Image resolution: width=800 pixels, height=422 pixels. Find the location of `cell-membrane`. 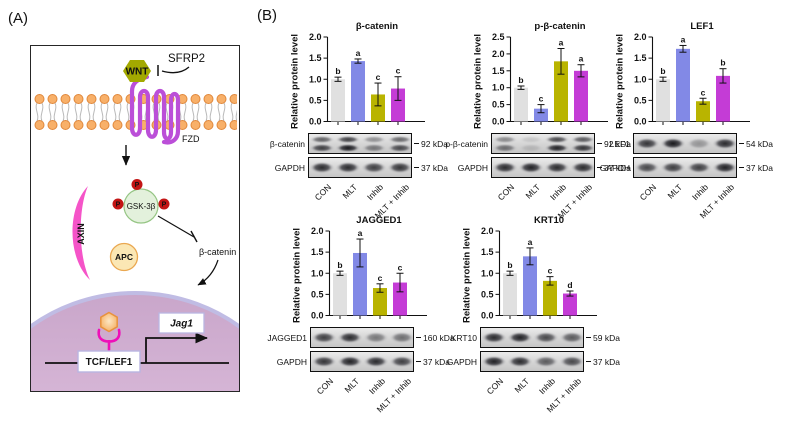

cell-membrane is located at coordinates (135, 112).